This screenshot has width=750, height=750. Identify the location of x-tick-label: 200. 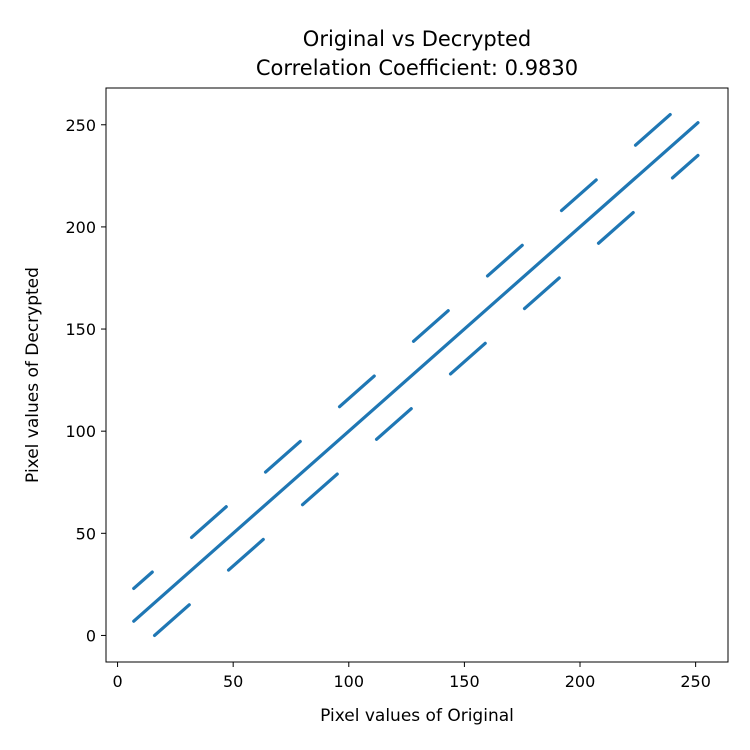
(580, 681).